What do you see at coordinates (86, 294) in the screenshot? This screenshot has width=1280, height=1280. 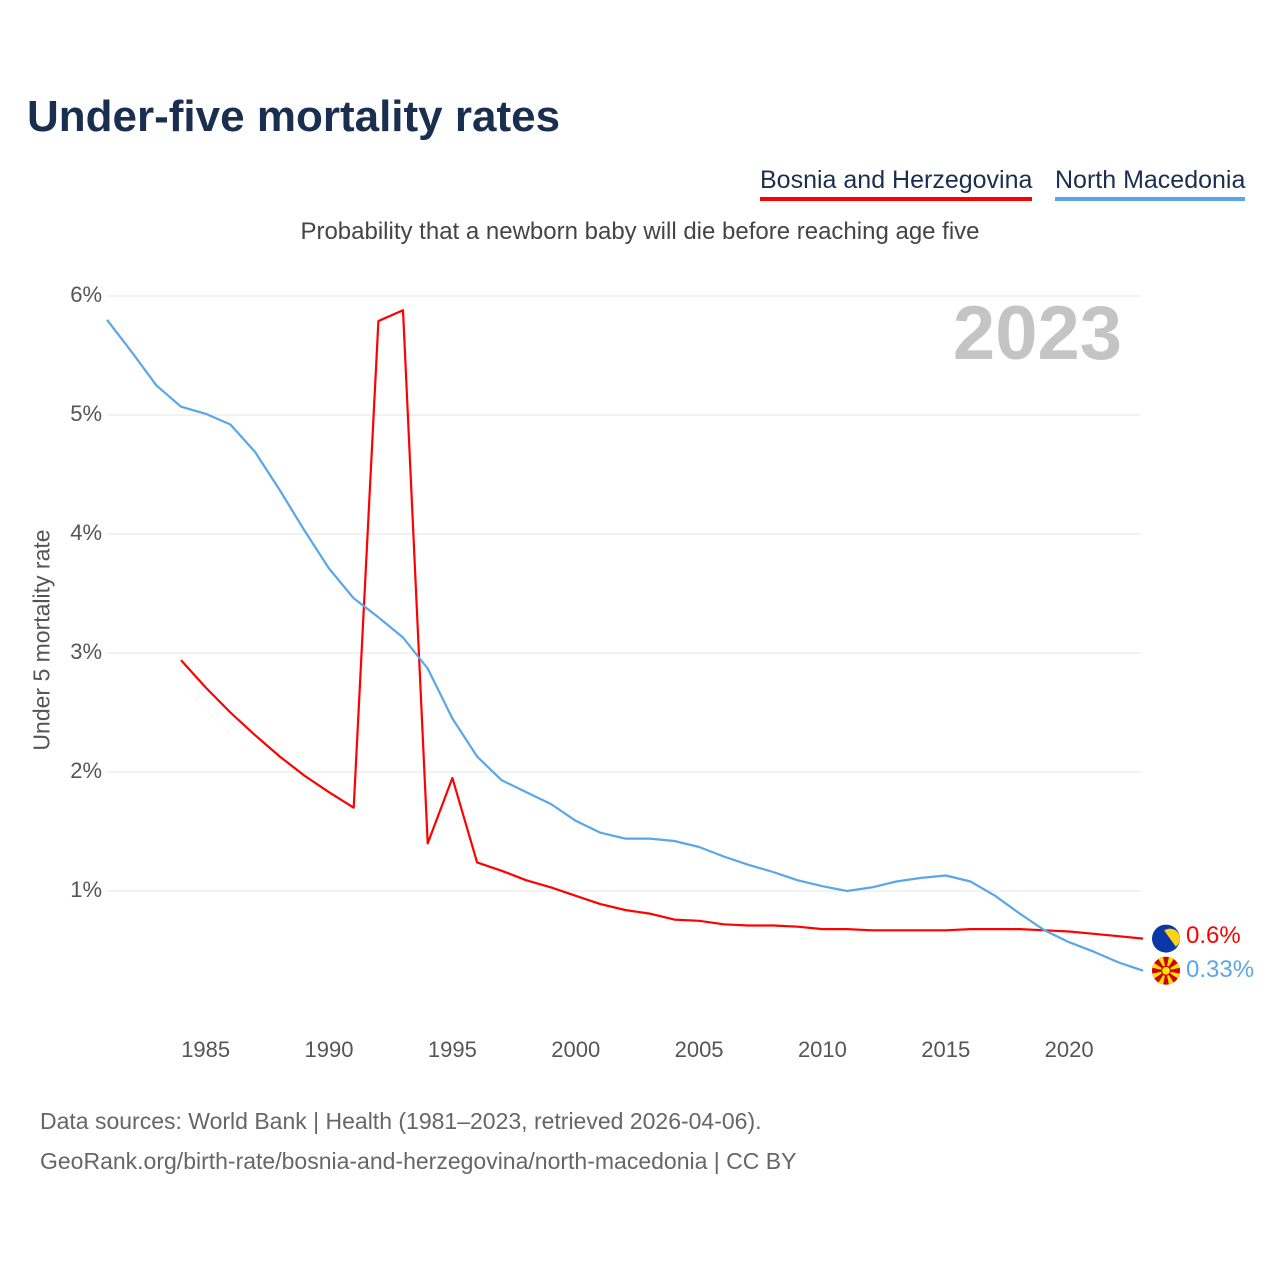 I see `y-tick-label: 6%` at bounding box center [86, 294].